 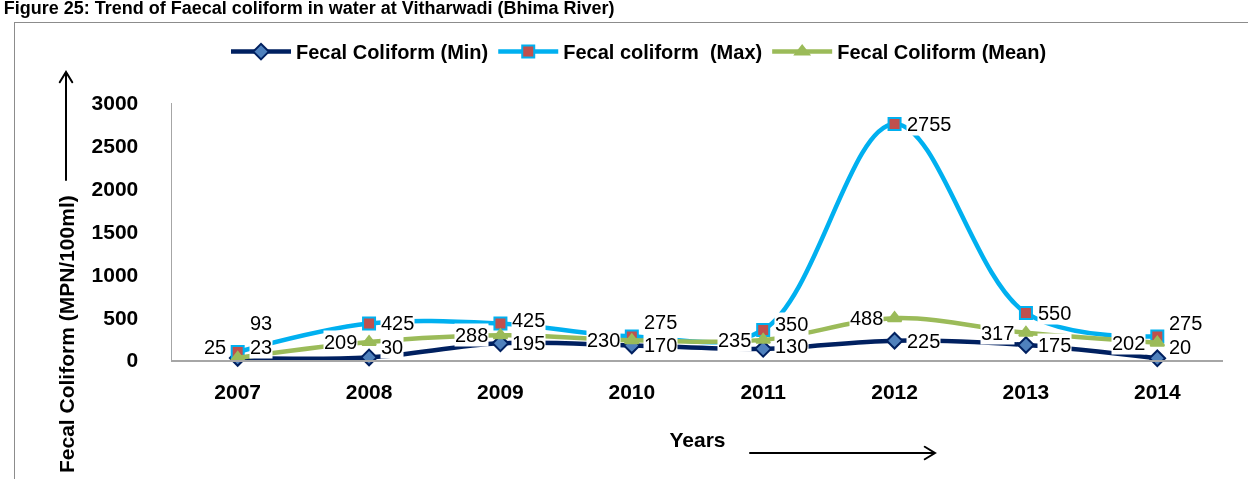 What do you see at coordinates (309, 9) in the screenshot?
I see `chart-title: Figure 25: Trend of Faecal coliform in water at Vitharwadi (Bhima River)` at bounding box center [309, 9].